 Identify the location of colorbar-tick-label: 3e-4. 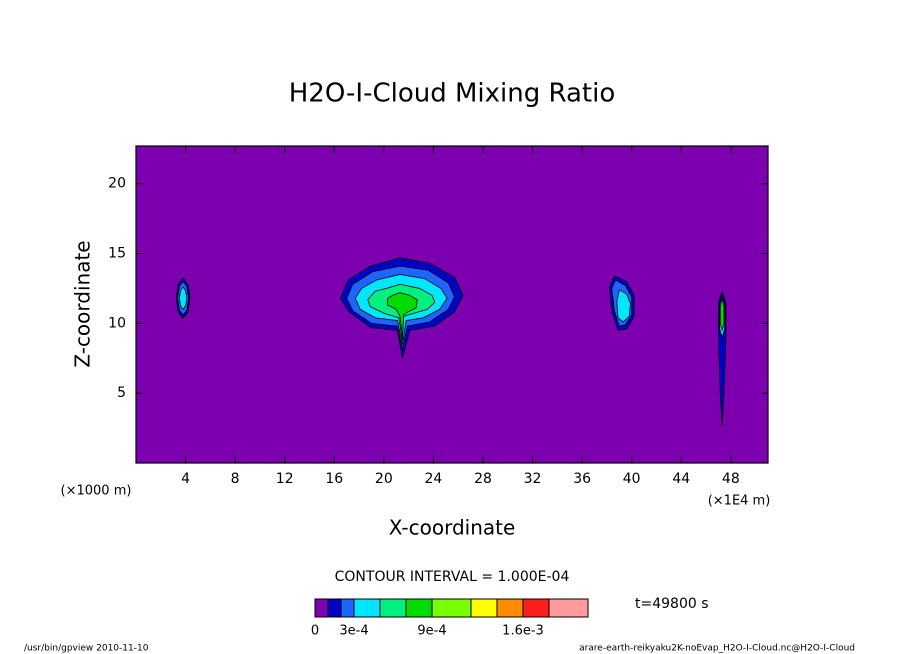
(353, 631).